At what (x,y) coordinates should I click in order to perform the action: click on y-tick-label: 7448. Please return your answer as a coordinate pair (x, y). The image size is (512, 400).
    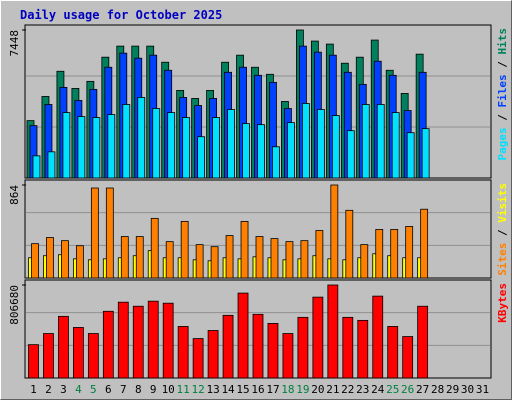
    Looking at the image, I should click on (14, 43).